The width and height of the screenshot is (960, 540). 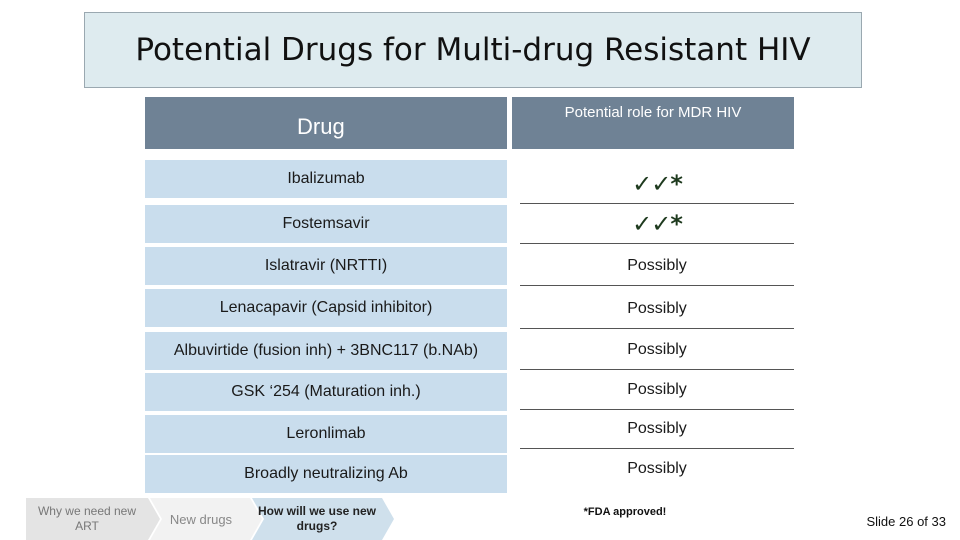 What do you see at coordinates (326, 224) in the screenshot?
I see `drug-cell: Fostemsavir` at bounding box center [326, 224].